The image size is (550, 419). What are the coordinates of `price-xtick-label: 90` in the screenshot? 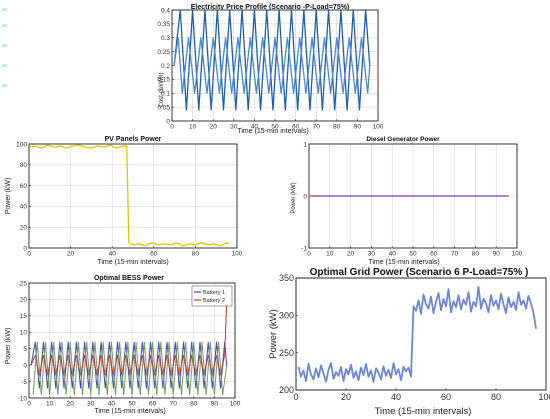 It's located at (358, 127).